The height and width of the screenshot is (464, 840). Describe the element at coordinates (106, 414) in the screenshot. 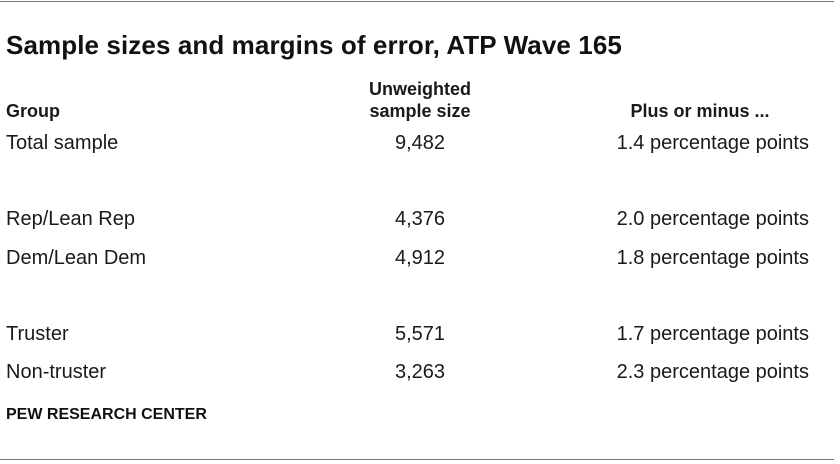

I see `source-note: PEW RESEARCH CENTER` at that location.